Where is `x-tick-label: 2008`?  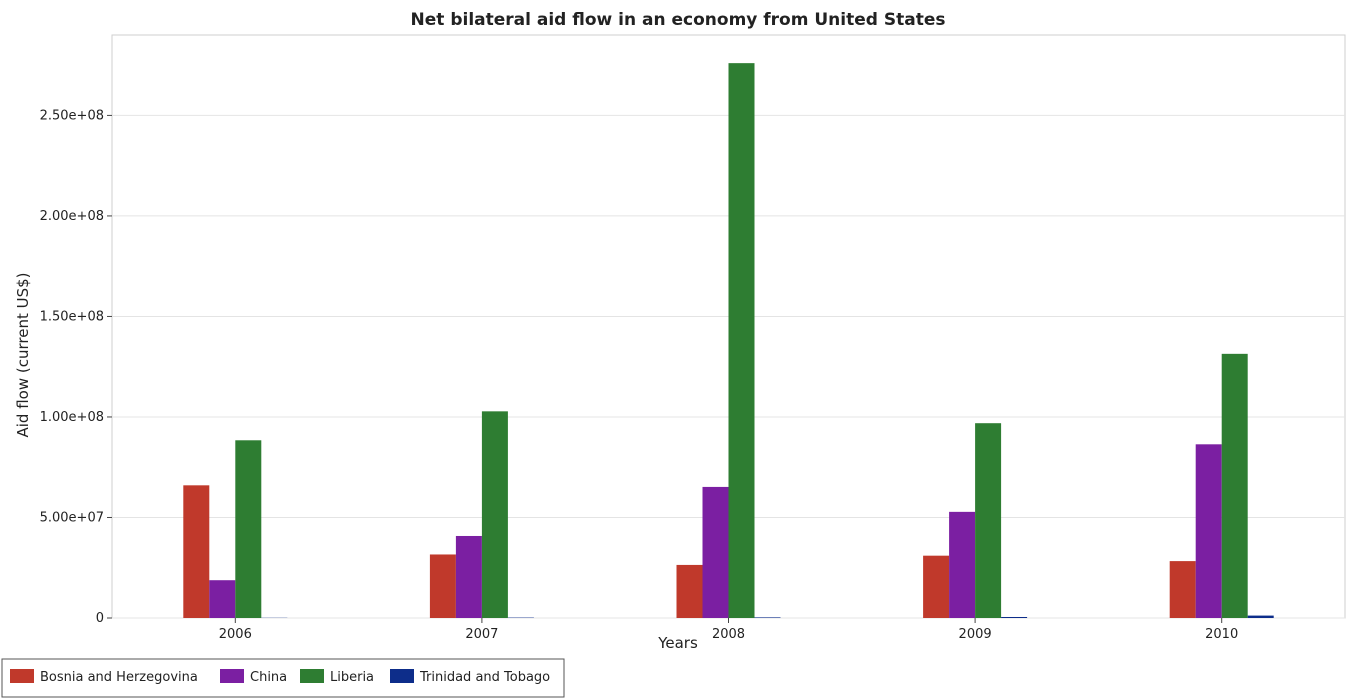
x-tick-label: 2008 is located at coordinates (728, 634).